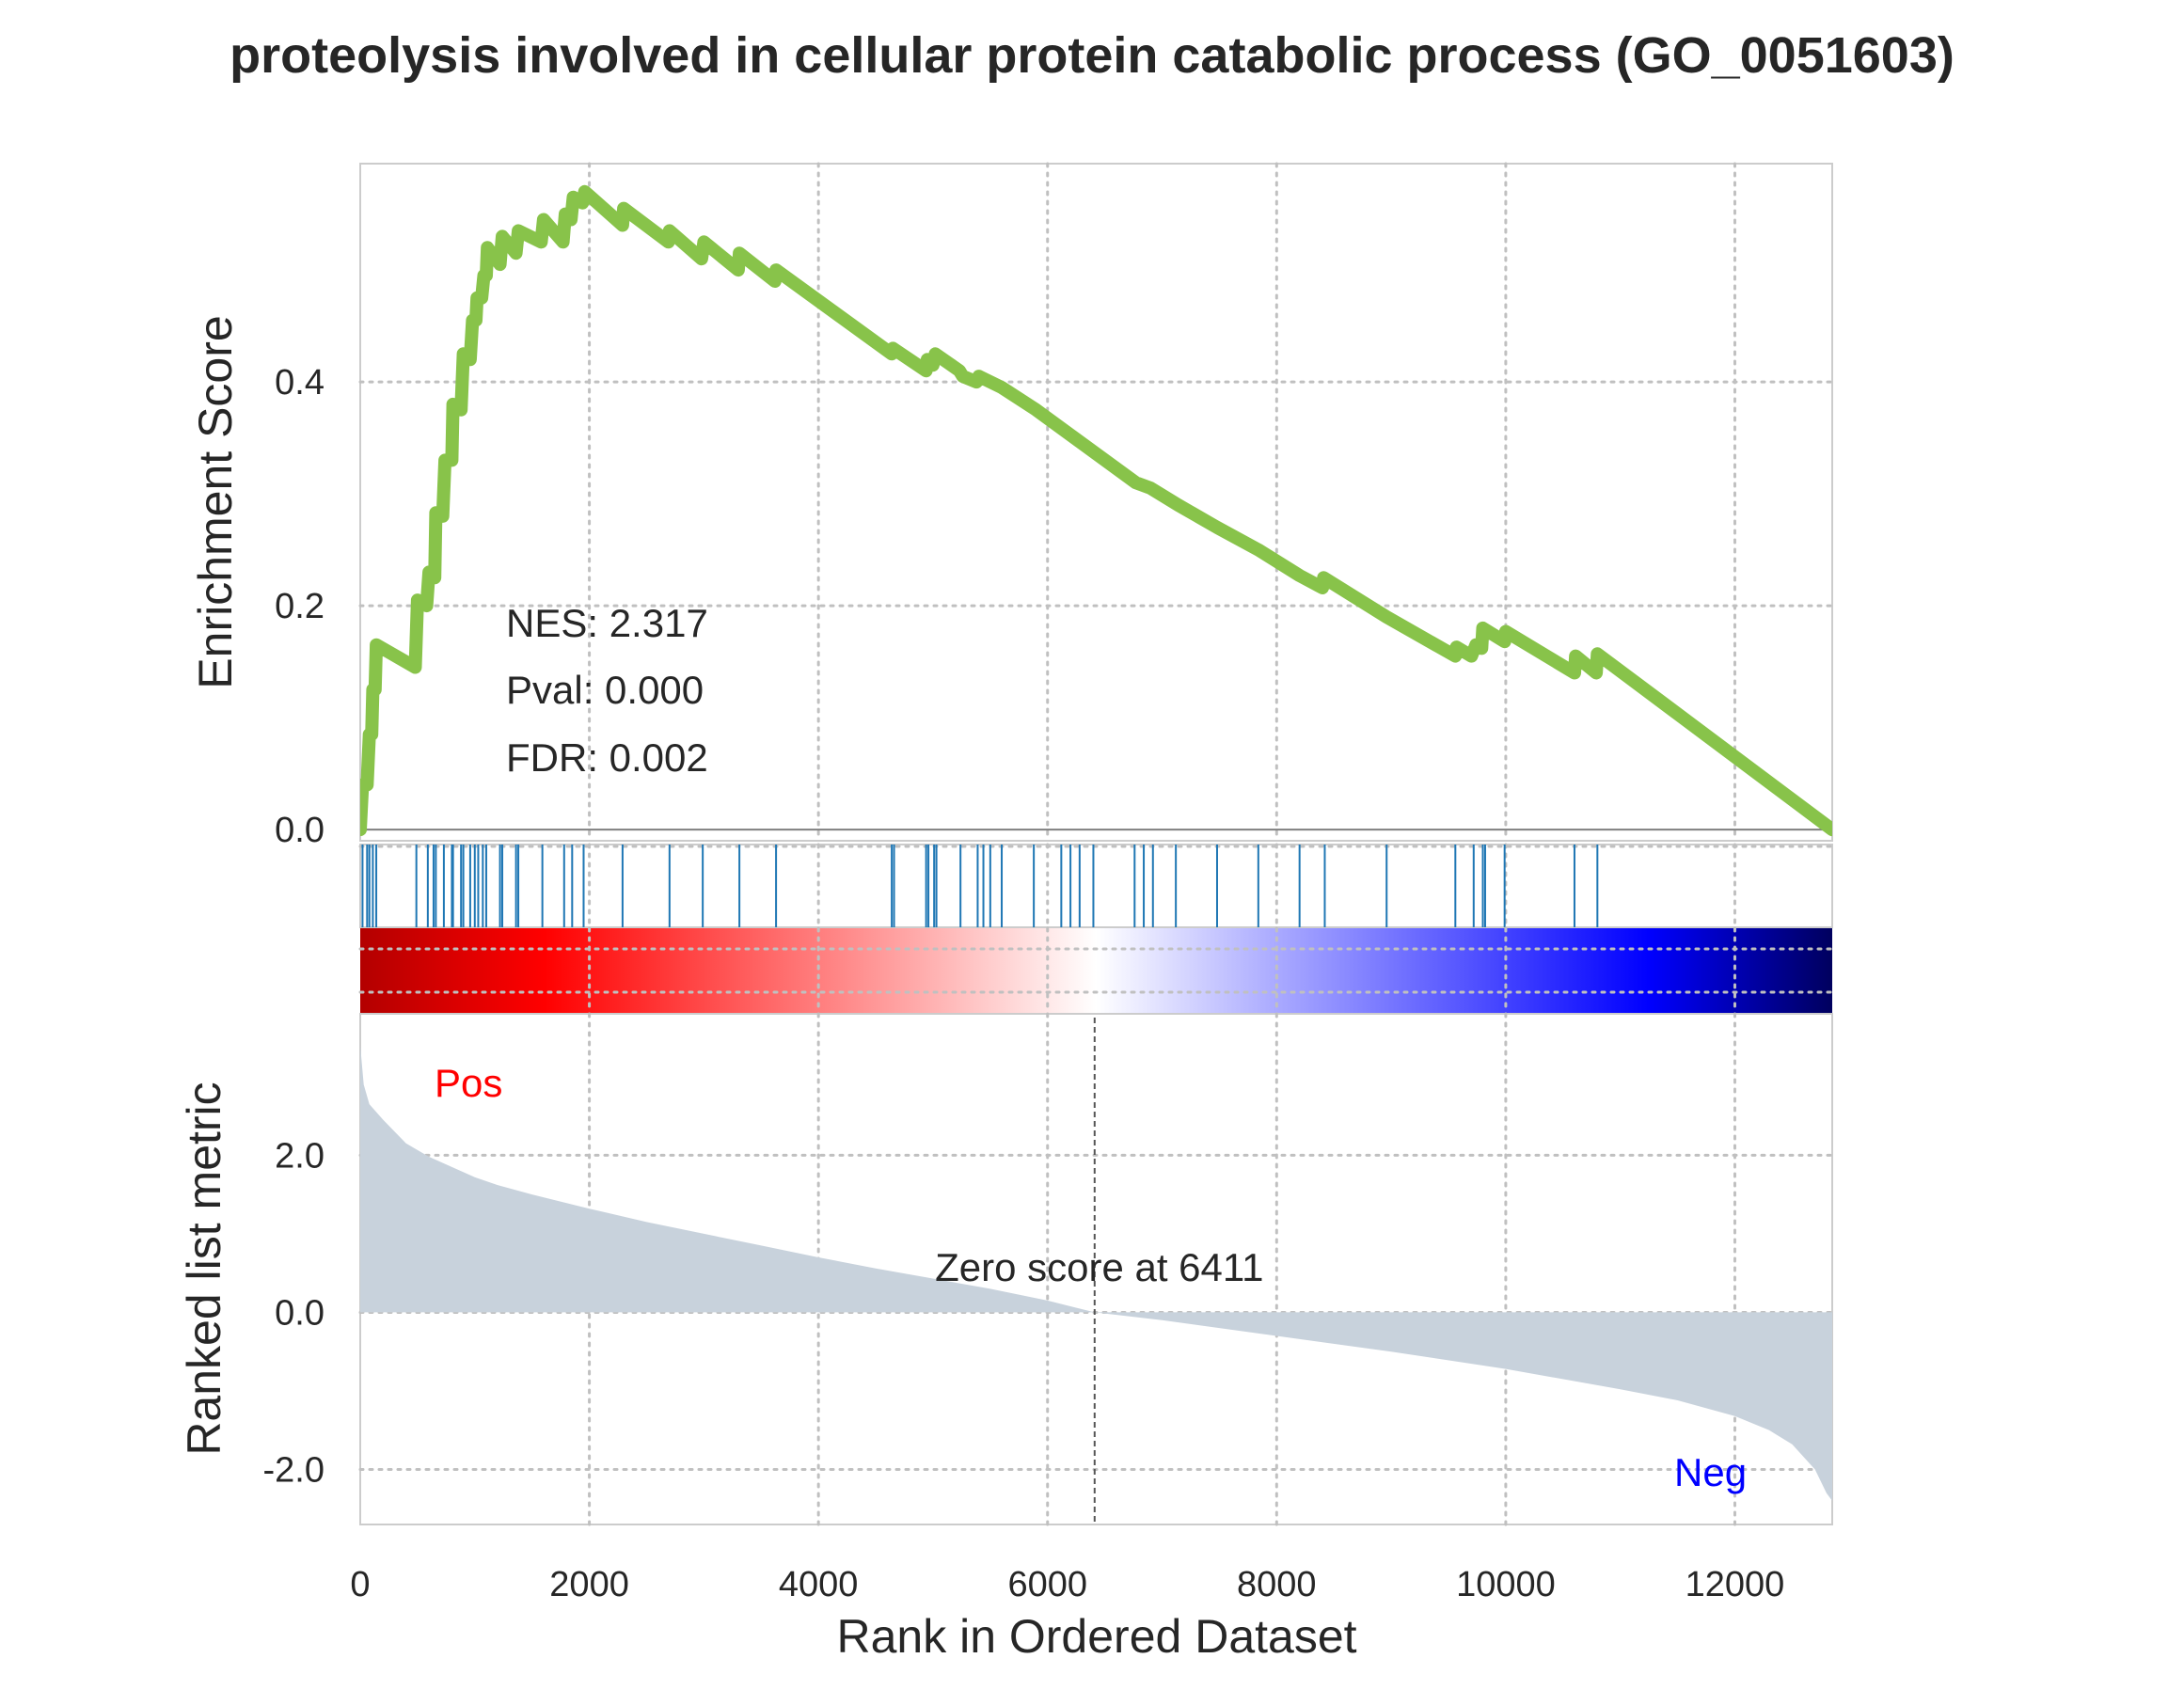  What do you see at coordinates (299, 1313) in the screenshot?
I see `ranked-y-tick-label: 0.0` at bounding box center [299, 1313].